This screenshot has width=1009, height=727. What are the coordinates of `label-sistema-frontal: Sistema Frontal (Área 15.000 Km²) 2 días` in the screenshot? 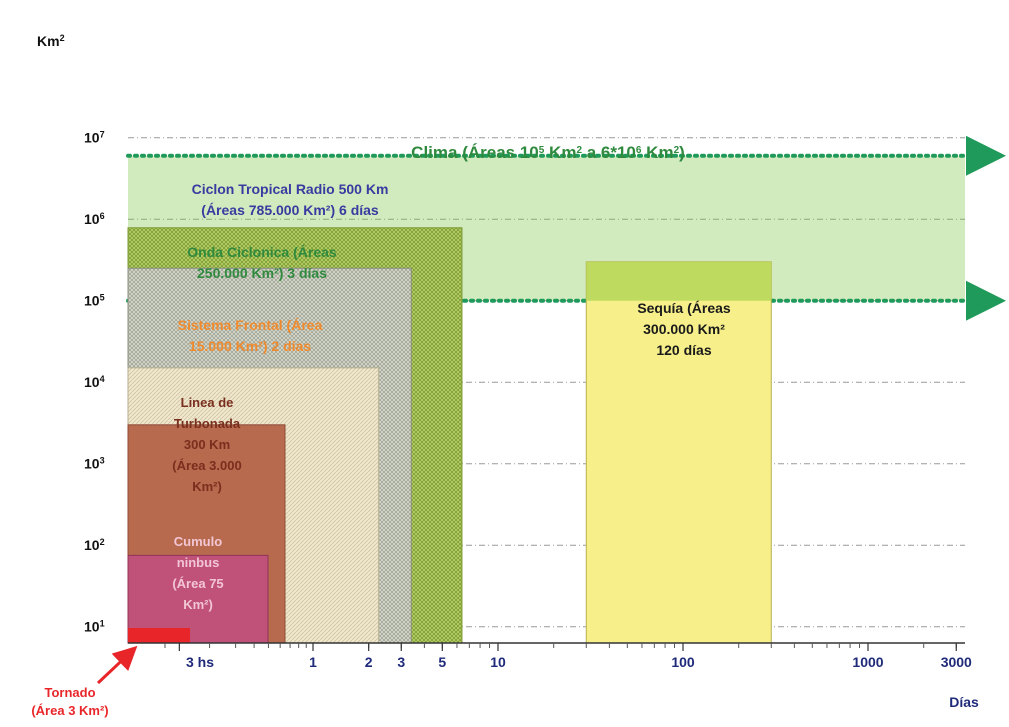 It's located at (250, 335).